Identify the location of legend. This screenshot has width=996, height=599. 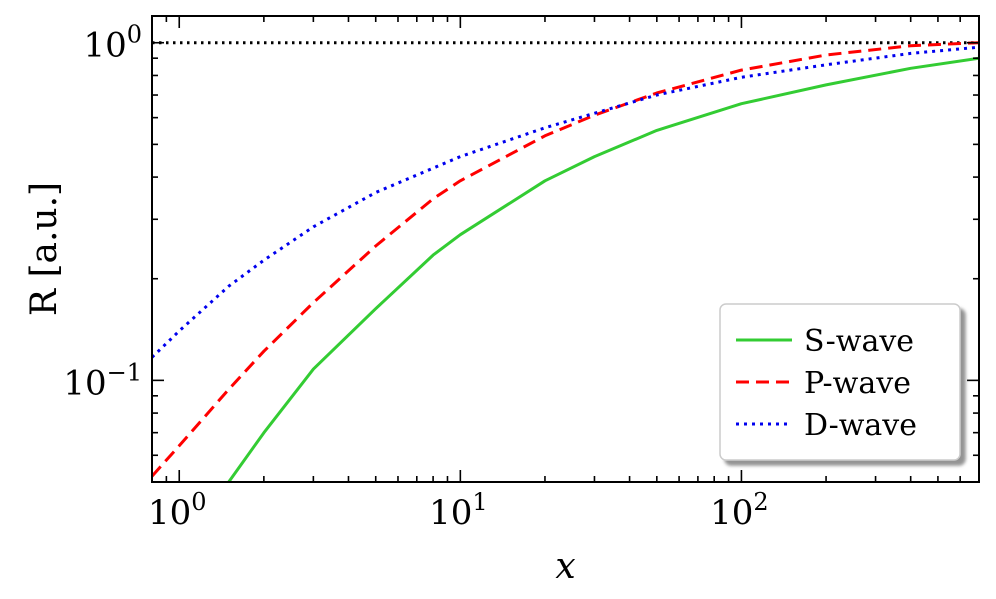
(840, 382).